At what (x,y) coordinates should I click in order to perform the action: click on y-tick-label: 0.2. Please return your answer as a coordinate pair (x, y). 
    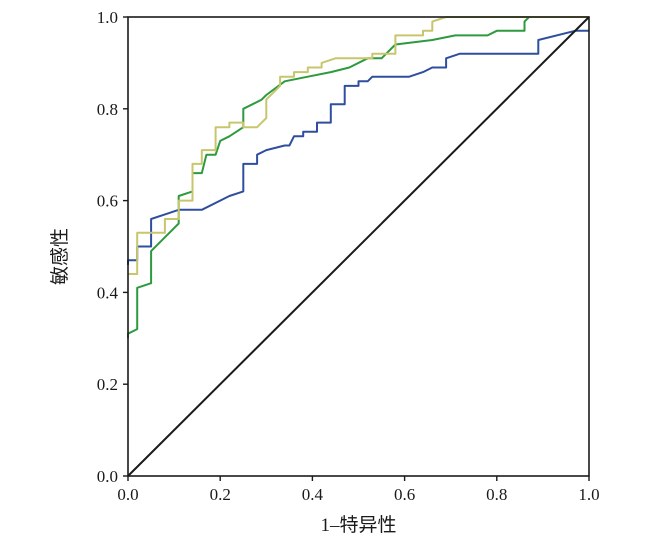
    Looking at the image, I should click on (107, 384).